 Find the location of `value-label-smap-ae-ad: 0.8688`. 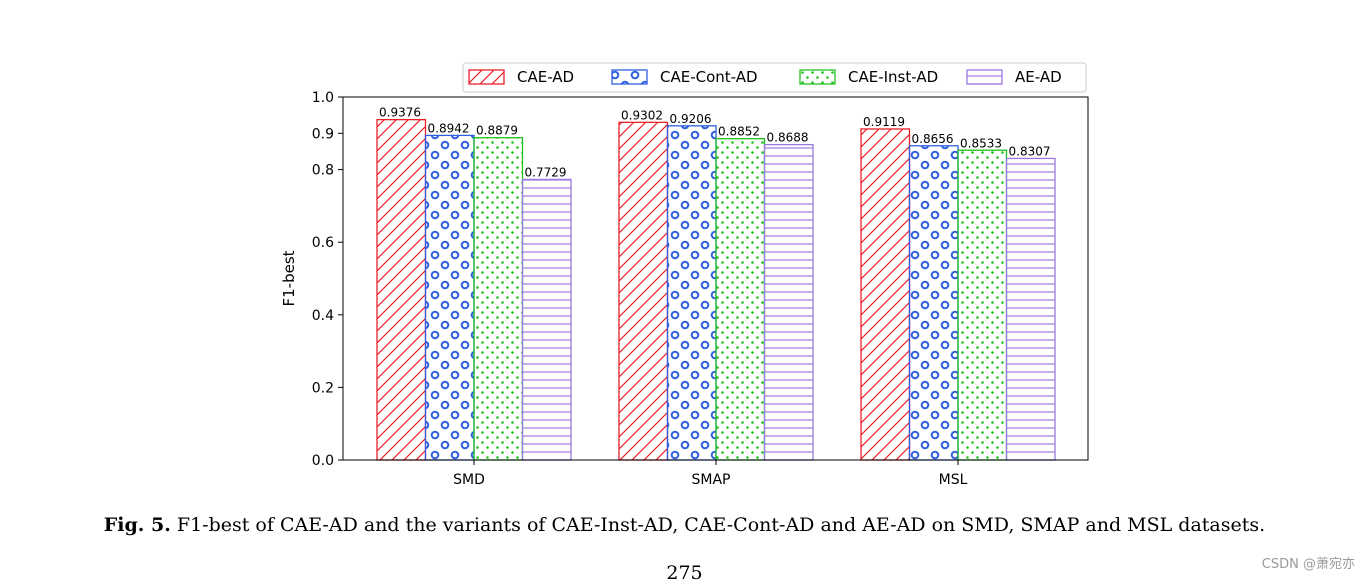

value-label-smap-ae-ad: 0.8688 is located at coordinates (788, 138).